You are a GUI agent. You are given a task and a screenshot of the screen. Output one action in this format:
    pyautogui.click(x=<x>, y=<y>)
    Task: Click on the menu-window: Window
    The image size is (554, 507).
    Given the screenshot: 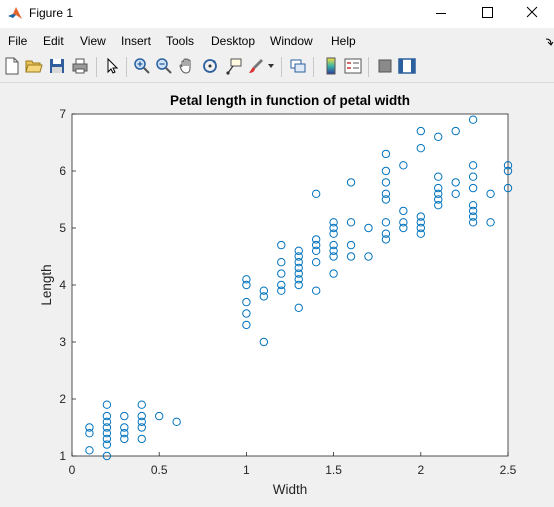 What is the action you would take?
    pyautogui.click(x=291, y=41)
    